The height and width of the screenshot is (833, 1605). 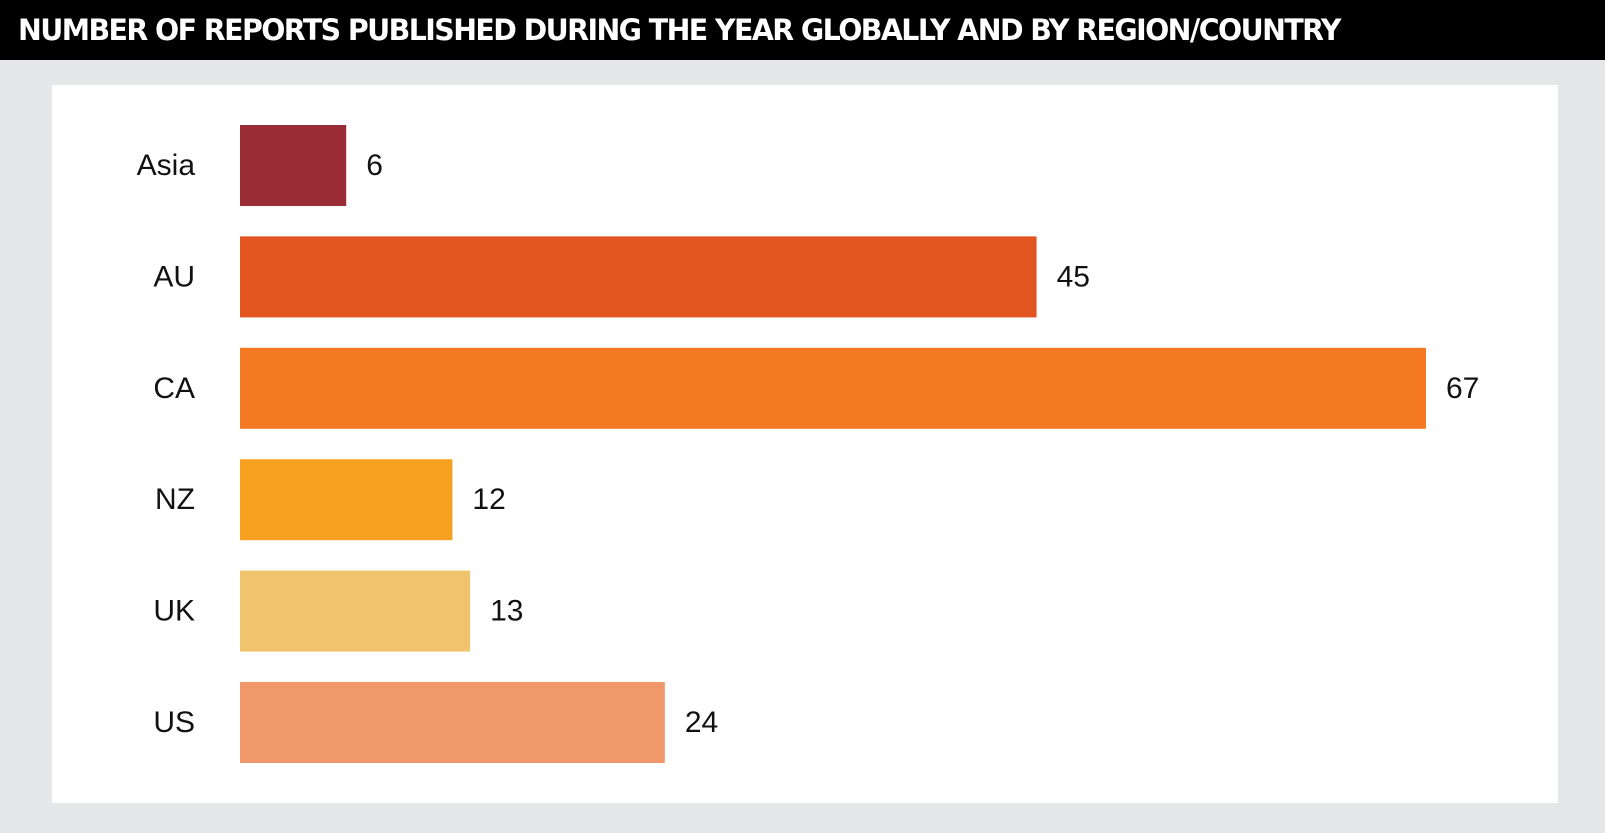 What do you see at coordinates (174, 722) in the screenshot?
I see `category-label-us: US` at bounding box center [174, 722].